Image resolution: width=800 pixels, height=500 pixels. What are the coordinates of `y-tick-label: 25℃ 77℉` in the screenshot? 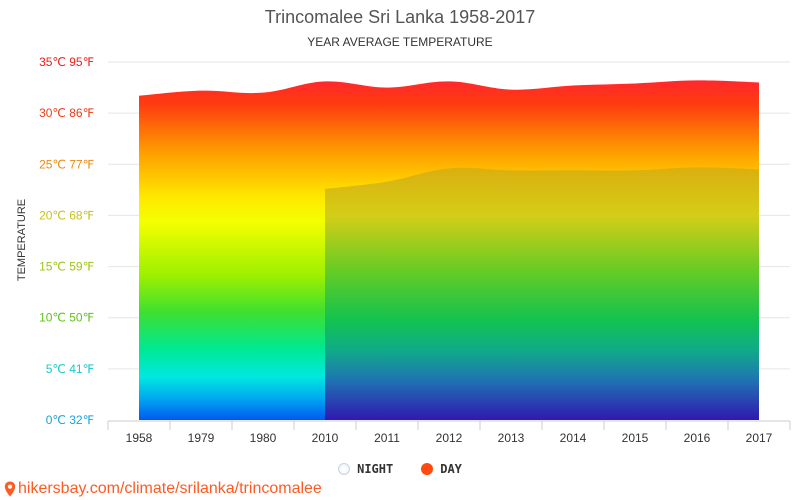 It's located at (66, 164).